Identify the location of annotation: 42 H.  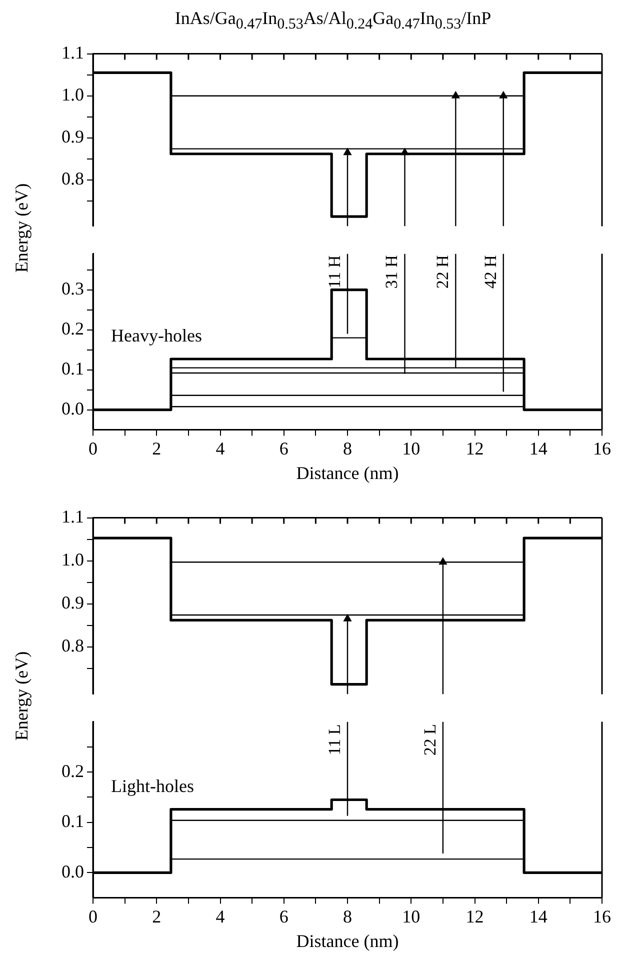
(490, 272).